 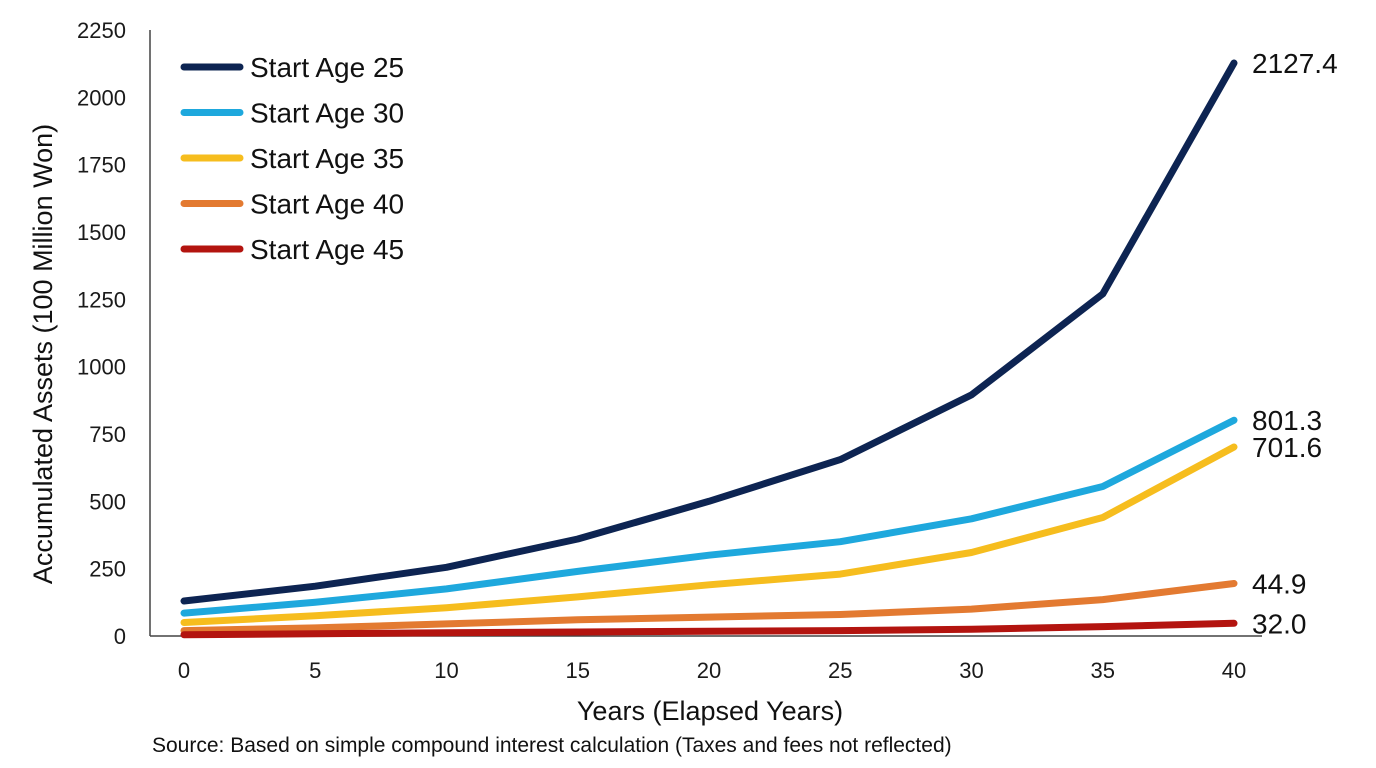 I want to click on end-value-label: 44.9, so click(x=1279, y=583).